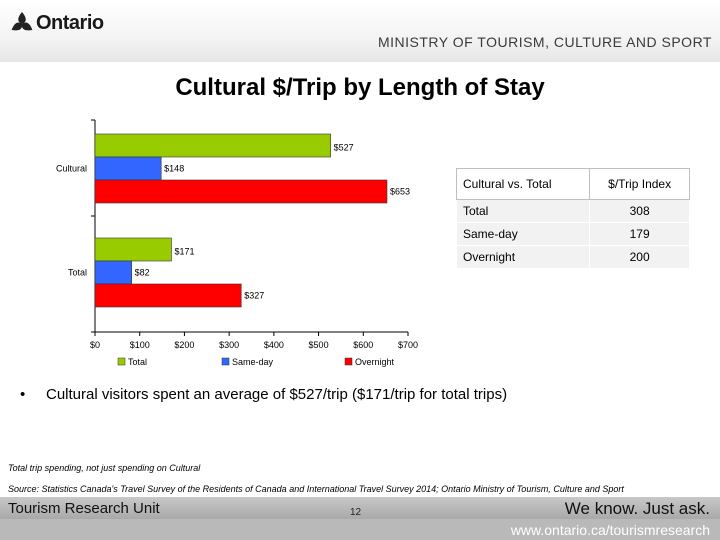  I want to click on y-category-label: Cultural, so click(71, 169).